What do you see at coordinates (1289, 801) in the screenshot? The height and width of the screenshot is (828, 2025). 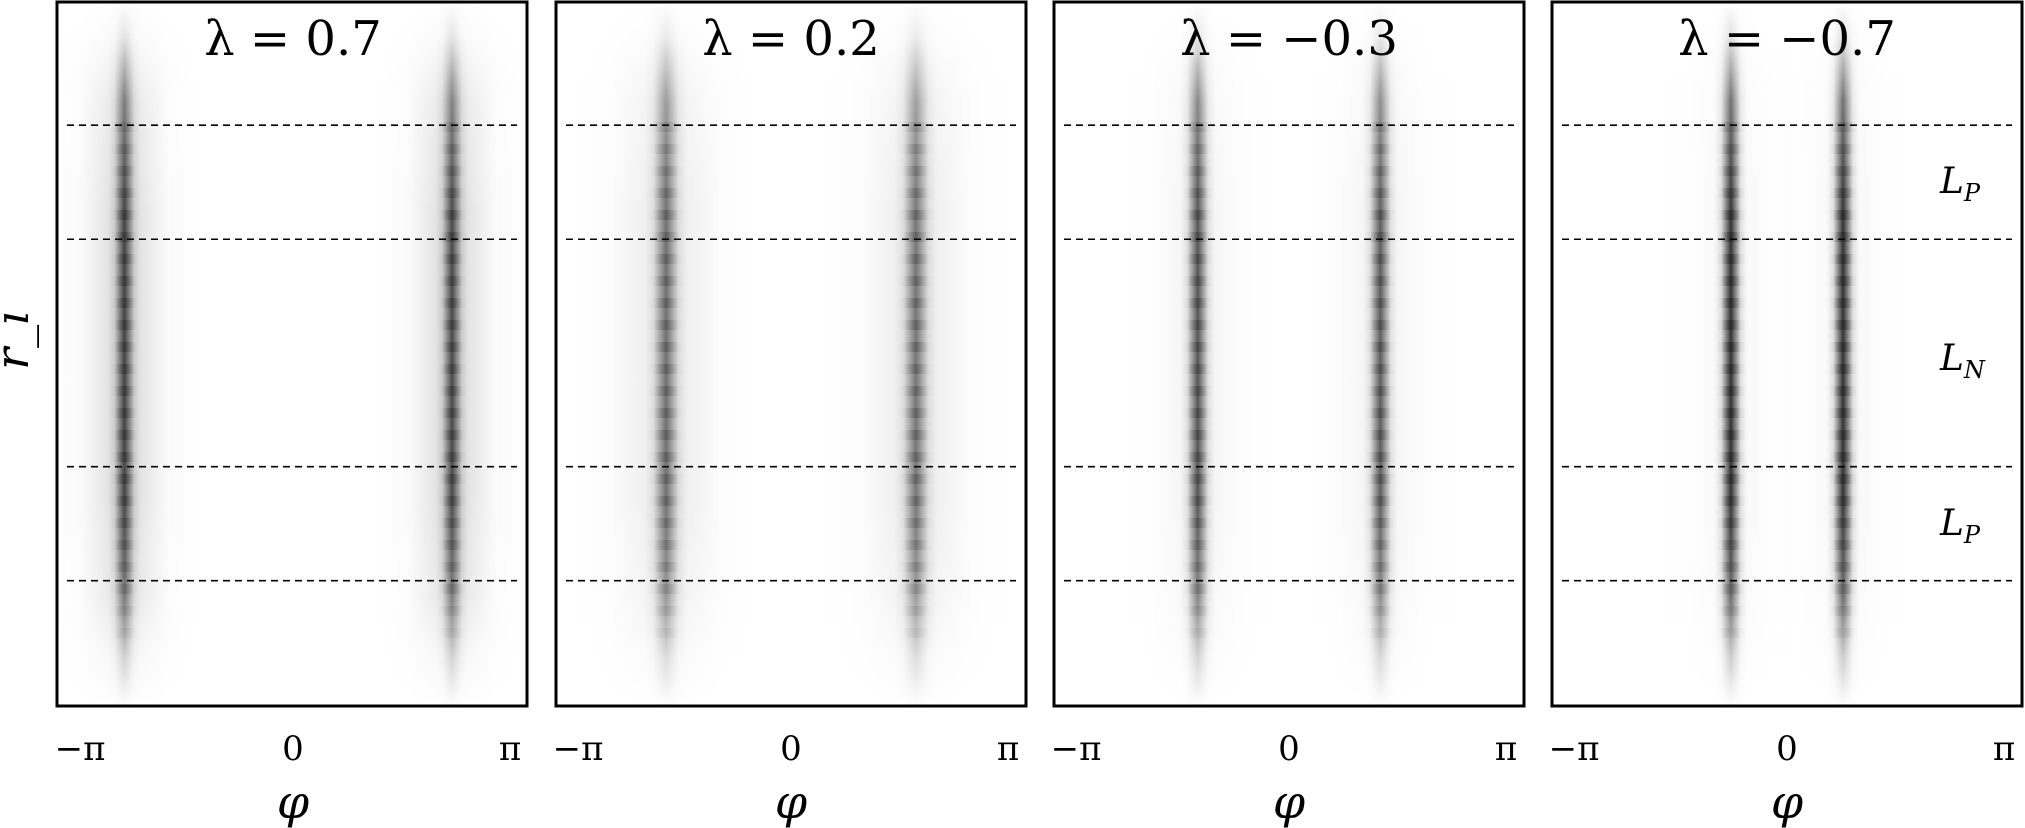 I see `panel-3-xlabel: φ` at bounding box center [1289, 801].